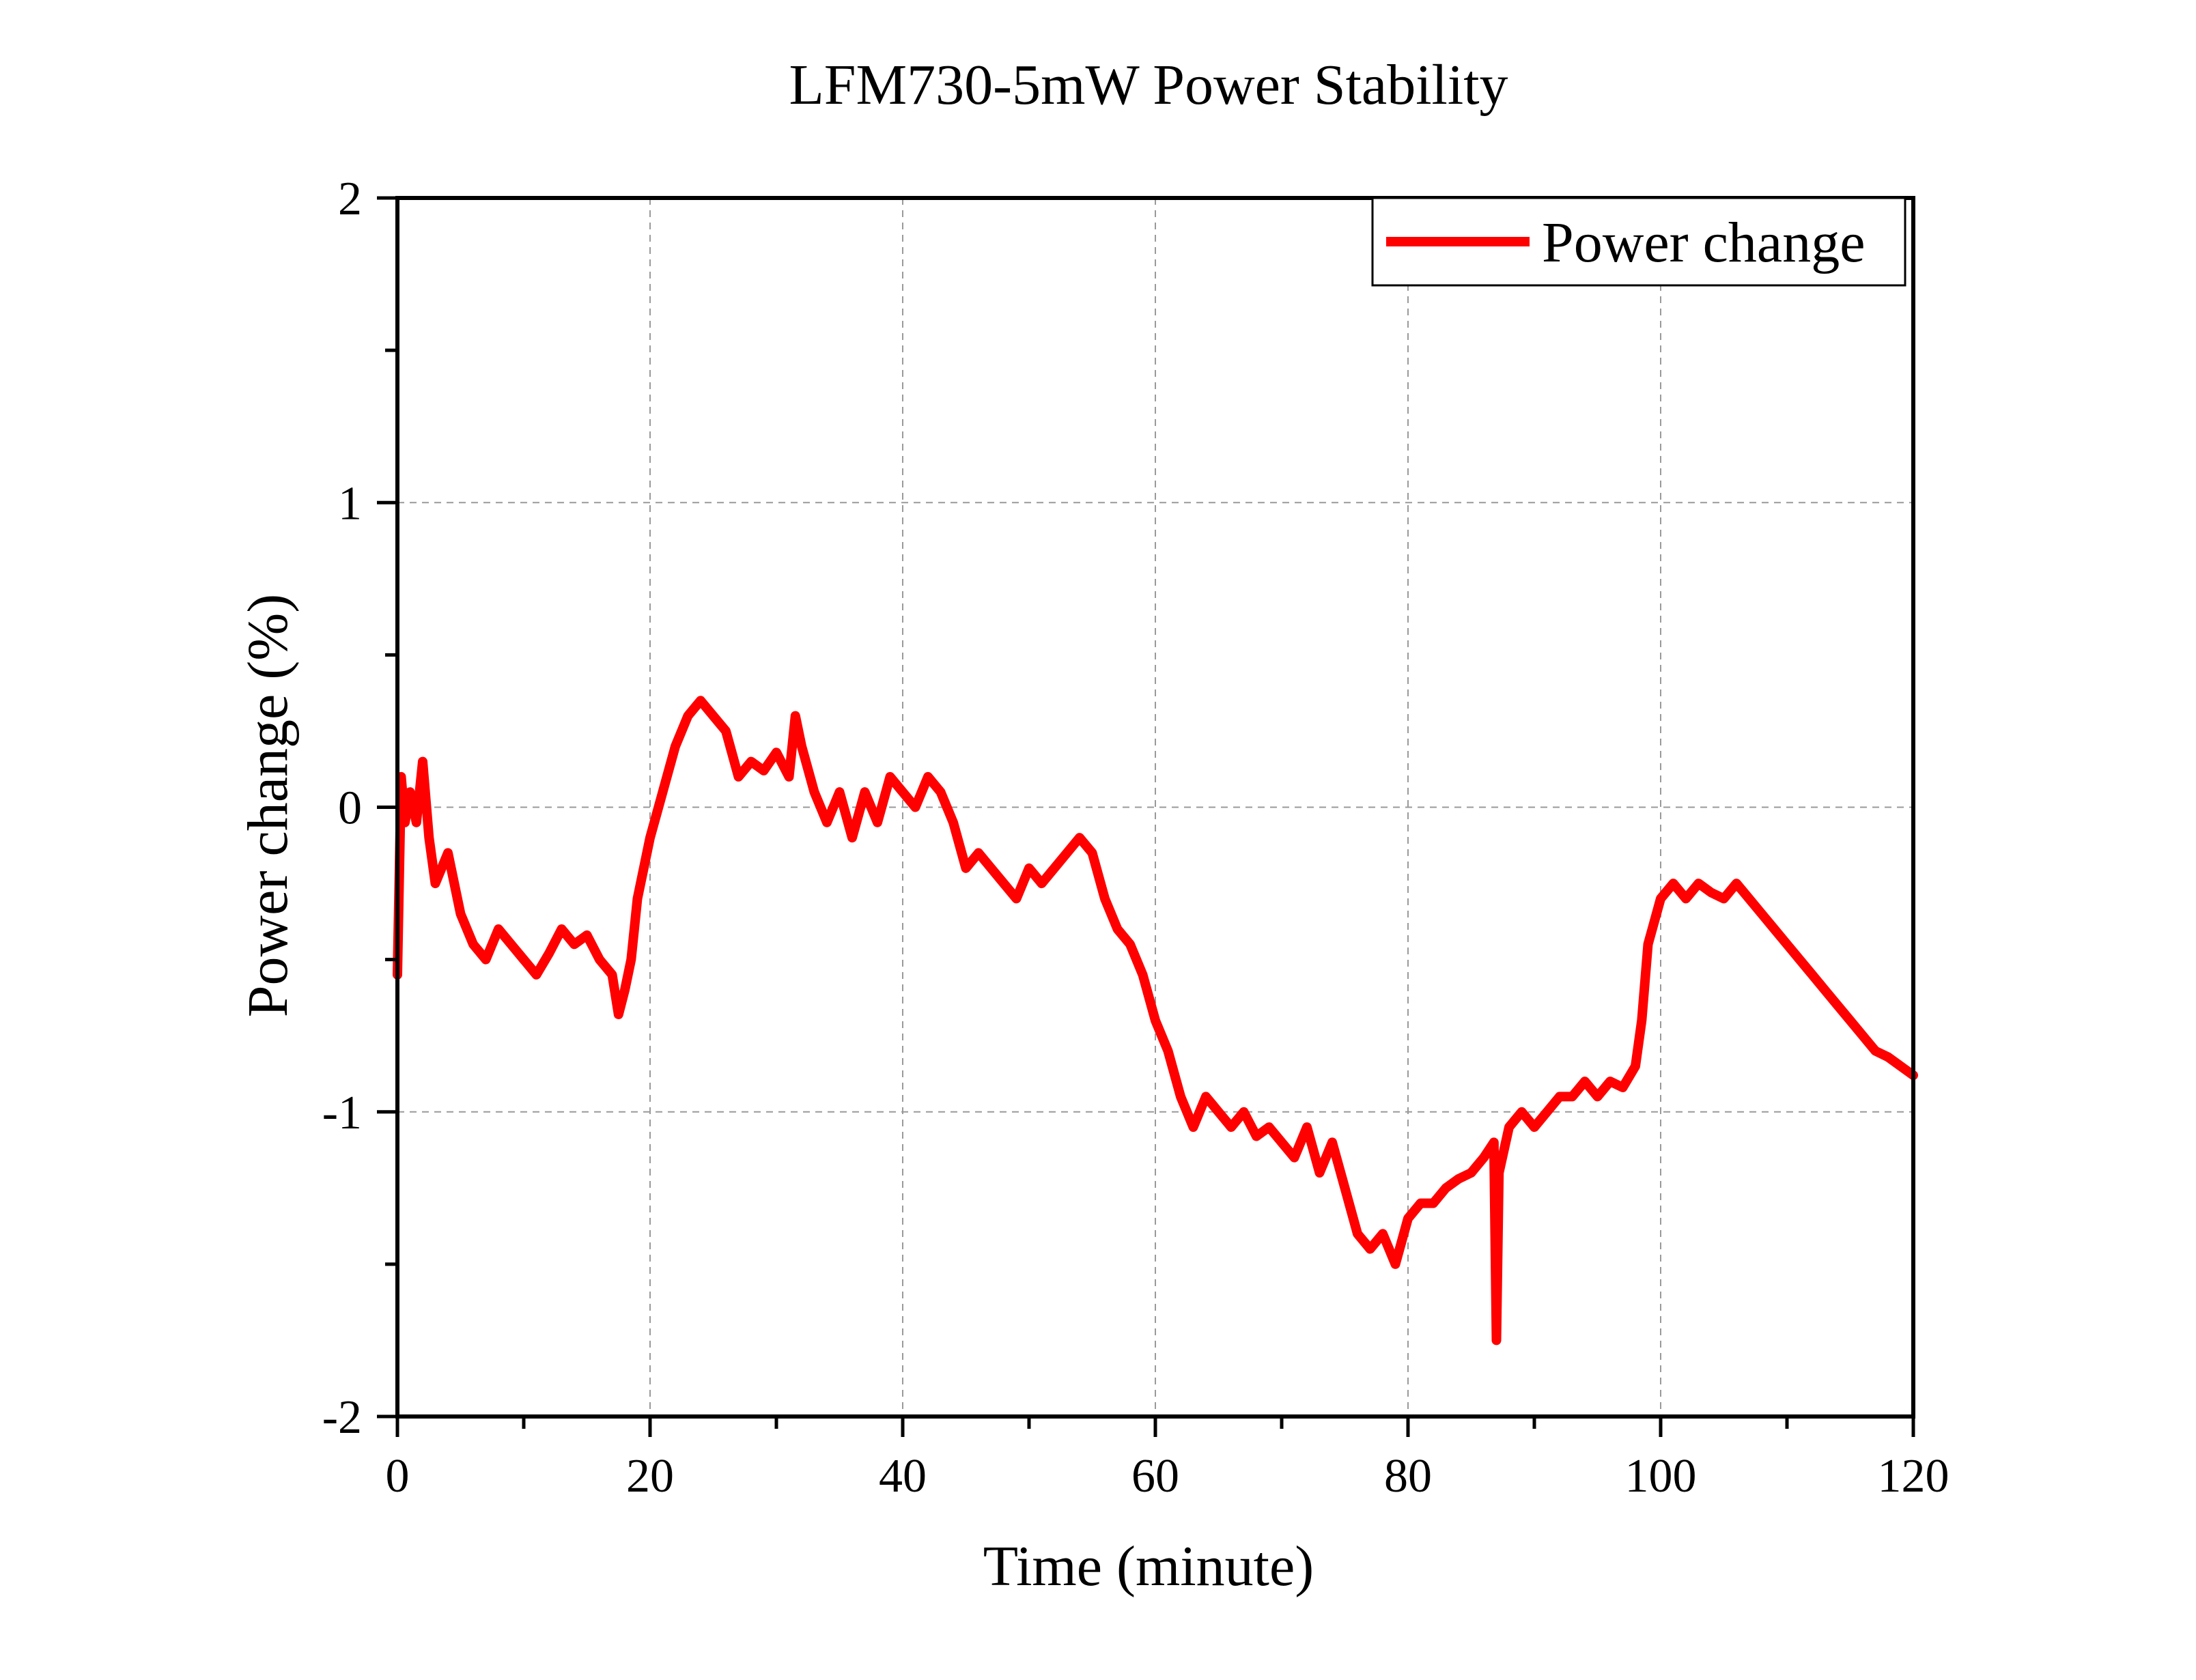  I want to click on y-tick-label: -1, so click(342, 1113).